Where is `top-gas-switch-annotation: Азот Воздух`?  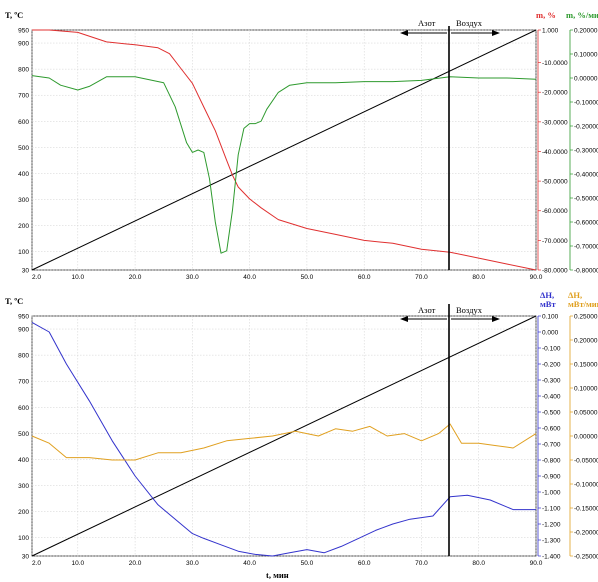
top-gas-switch-annotation: Азот Воздух is located at coordinates (450, 144).